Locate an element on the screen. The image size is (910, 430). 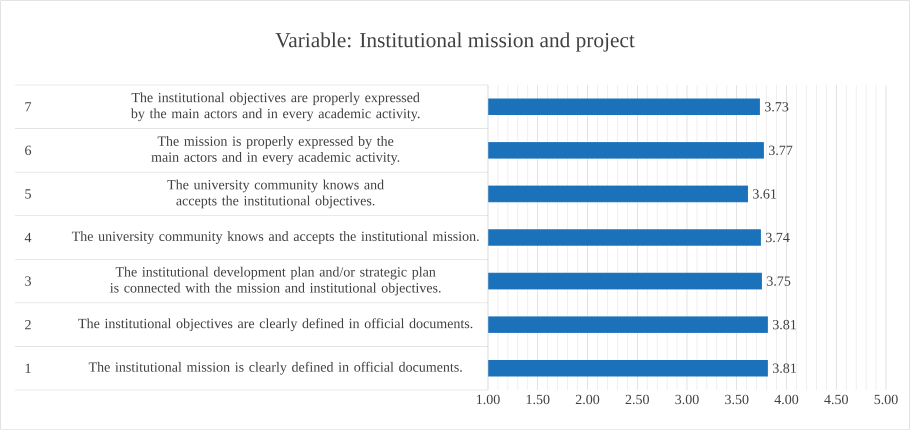
y-tick-label: The institutional mission is clearly defined in official documents. is located at coordinates (275, 368).